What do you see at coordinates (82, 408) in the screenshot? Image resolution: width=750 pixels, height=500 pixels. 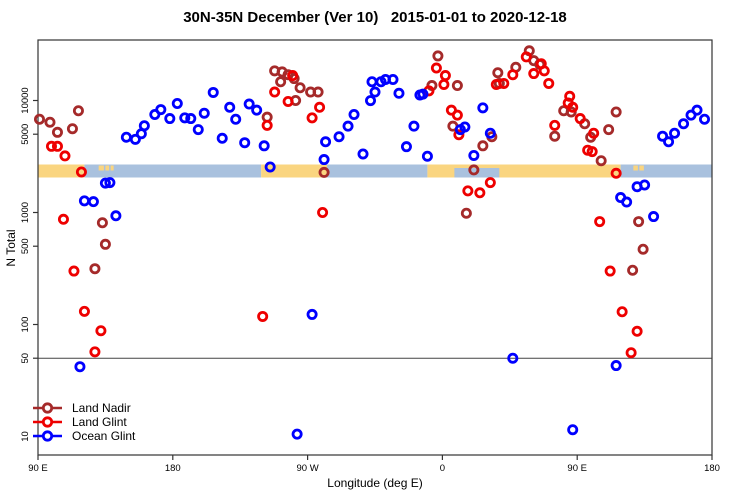 I see `legend-item-land-nadir: Land Nadir` at bounding box center [82, 408].